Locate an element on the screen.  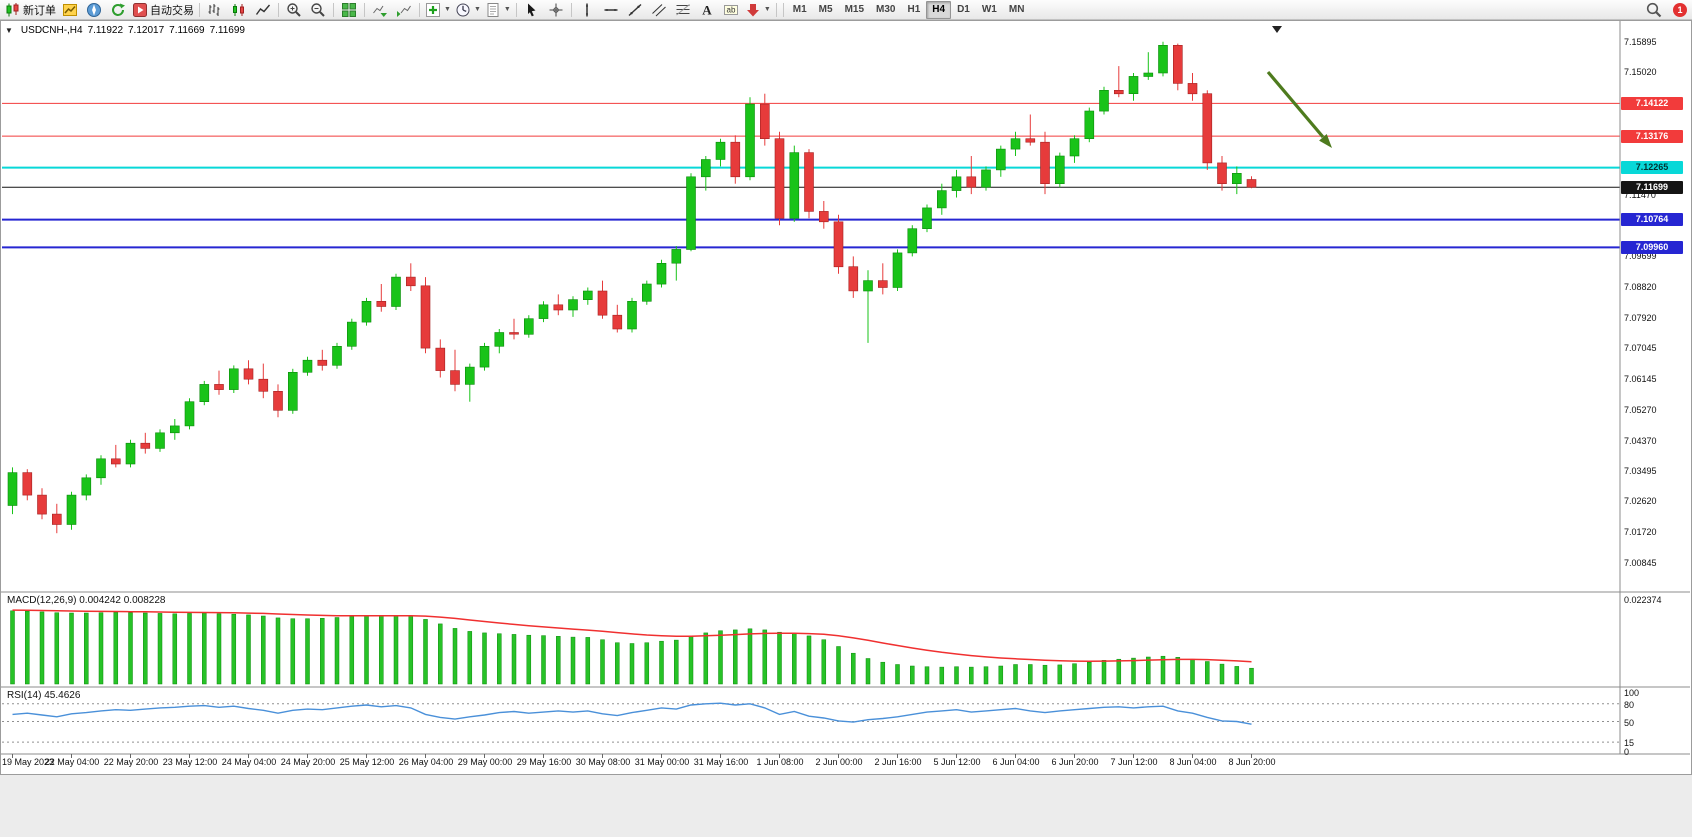
svg-text: ab is located at coordinates (730, 9).